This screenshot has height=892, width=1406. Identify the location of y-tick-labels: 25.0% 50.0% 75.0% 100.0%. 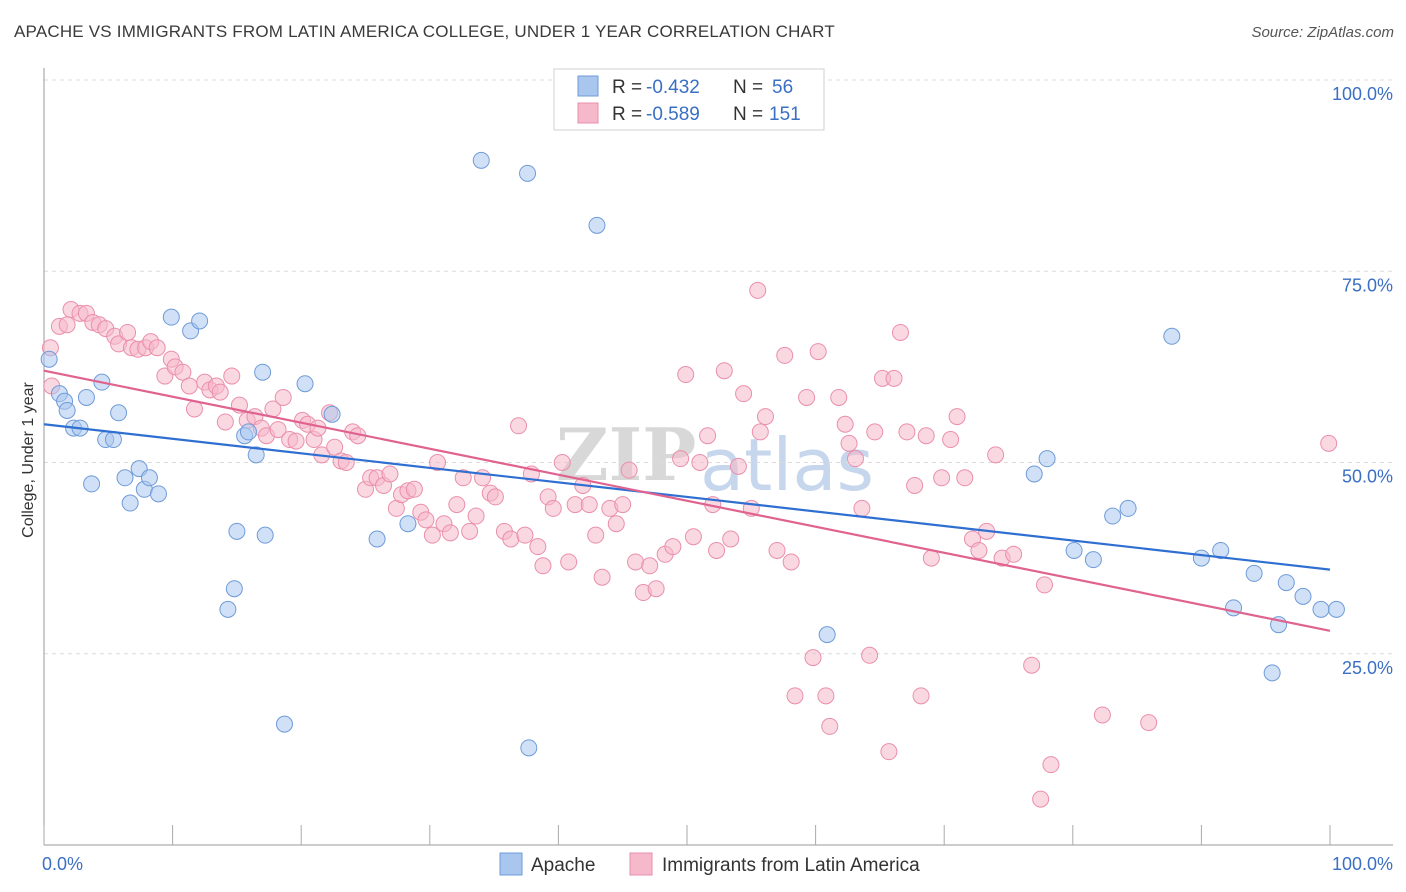
(1362, 381).